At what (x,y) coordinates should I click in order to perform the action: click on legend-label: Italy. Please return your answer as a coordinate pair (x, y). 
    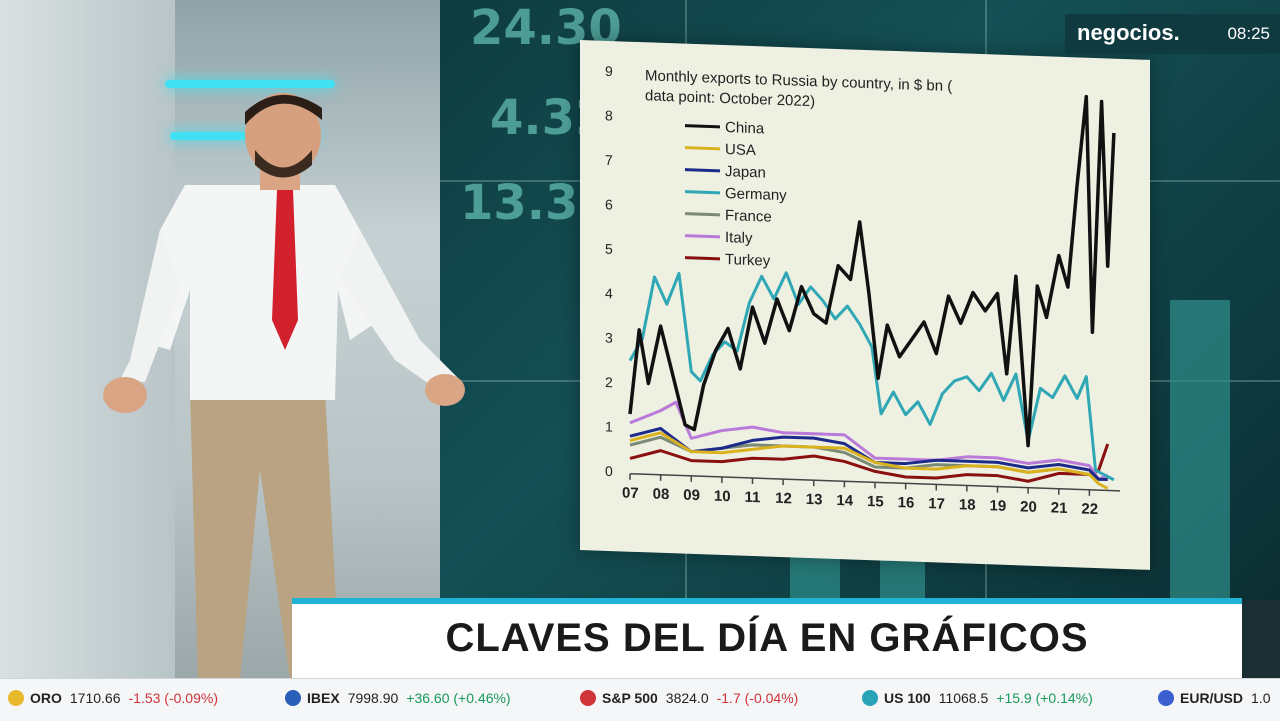
    Looking at the image, I should click on (739, 238).